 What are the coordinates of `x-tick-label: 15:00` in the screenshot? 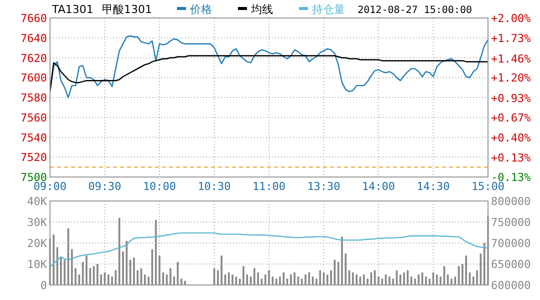 It's located at (488, 186).